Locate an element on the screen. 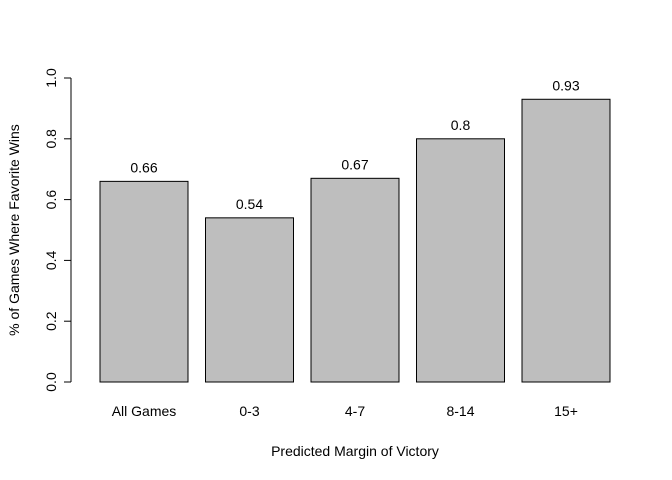 Image resolution: width=672 pixels, height=480 pixels. y-axis: 0.0 0.2 0.4 0.6 0.8 1.0 is located at coordinates (57, 230).